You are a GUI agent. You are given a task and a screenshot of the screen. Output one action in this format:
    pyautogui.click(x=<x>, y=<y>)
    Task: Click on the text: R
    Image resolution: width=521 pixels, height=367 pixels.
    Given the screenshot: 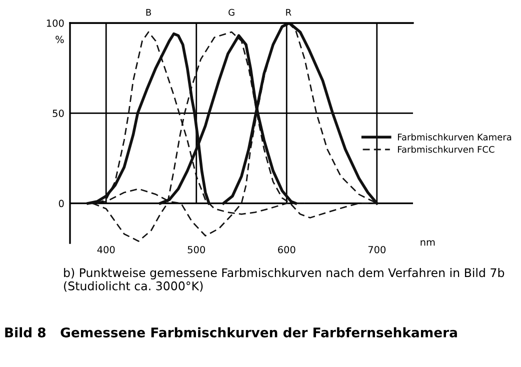 What is the action you would take?
    pyautogui.click(x=289, y=12)
    